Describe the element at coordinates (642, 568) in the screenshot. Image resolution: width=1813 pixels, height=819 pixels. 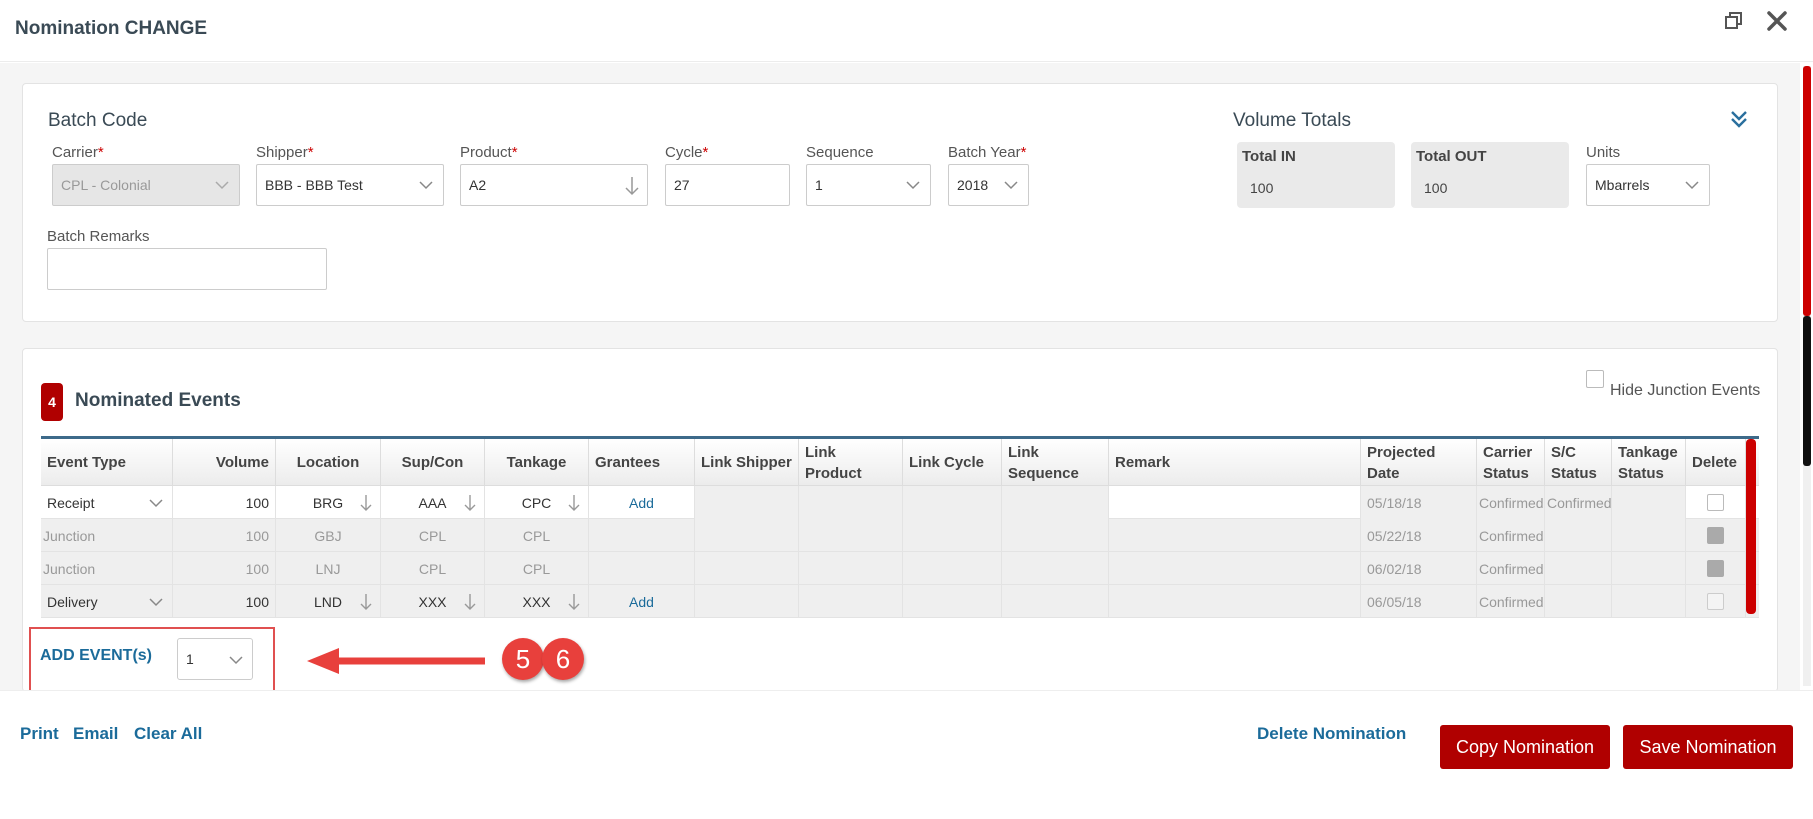
I see `grantees-cell` at that location.